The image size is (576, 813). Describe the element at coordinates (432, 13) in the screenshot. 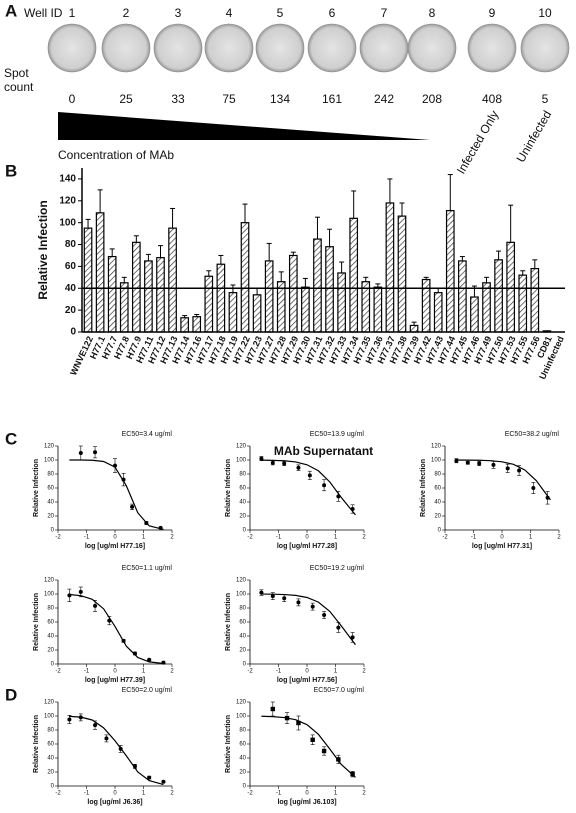

I see `well-id: 8` at that location.